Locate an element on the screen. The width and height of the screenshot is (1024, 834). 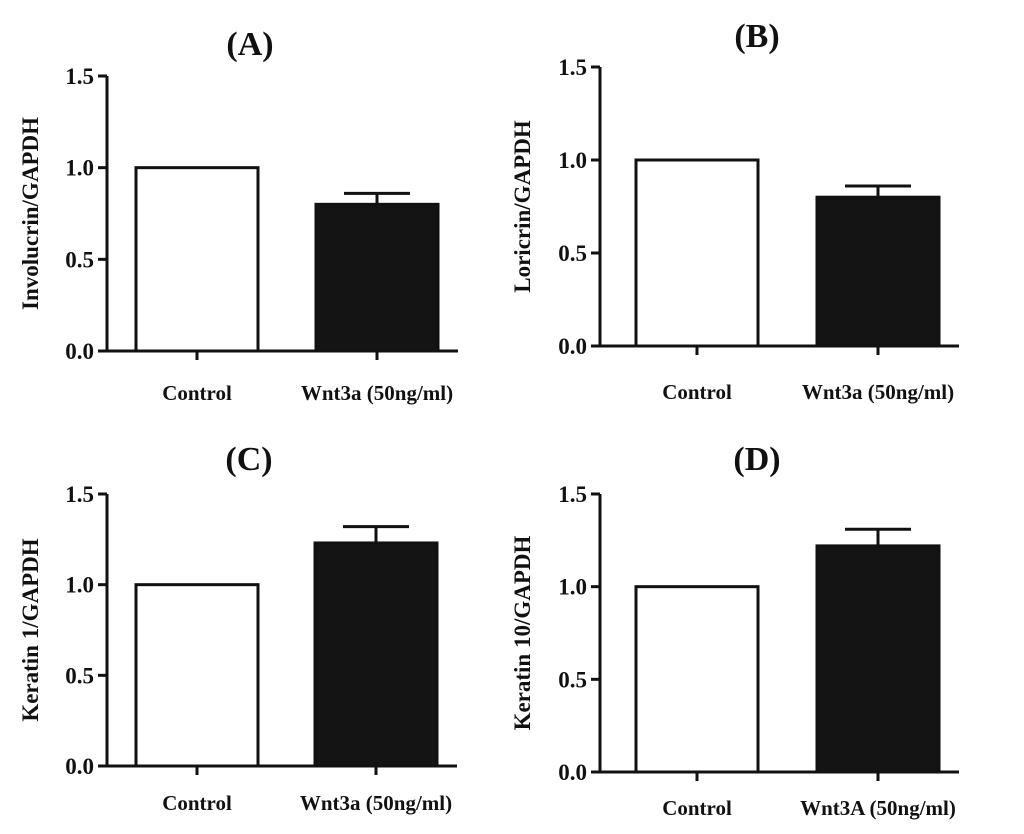
chart-title: (D) is located at coordinates (756, 459).